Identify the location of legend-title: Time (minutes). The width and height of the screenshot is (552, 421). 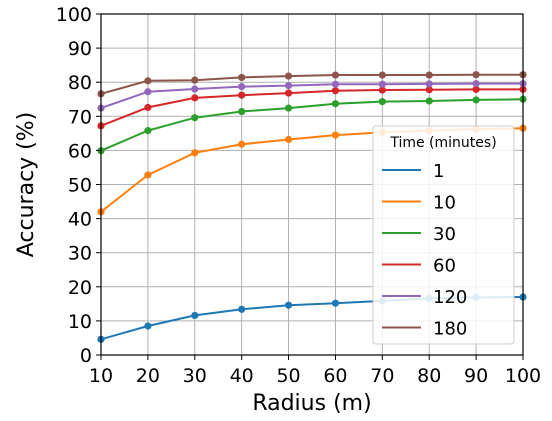
(442, 143).